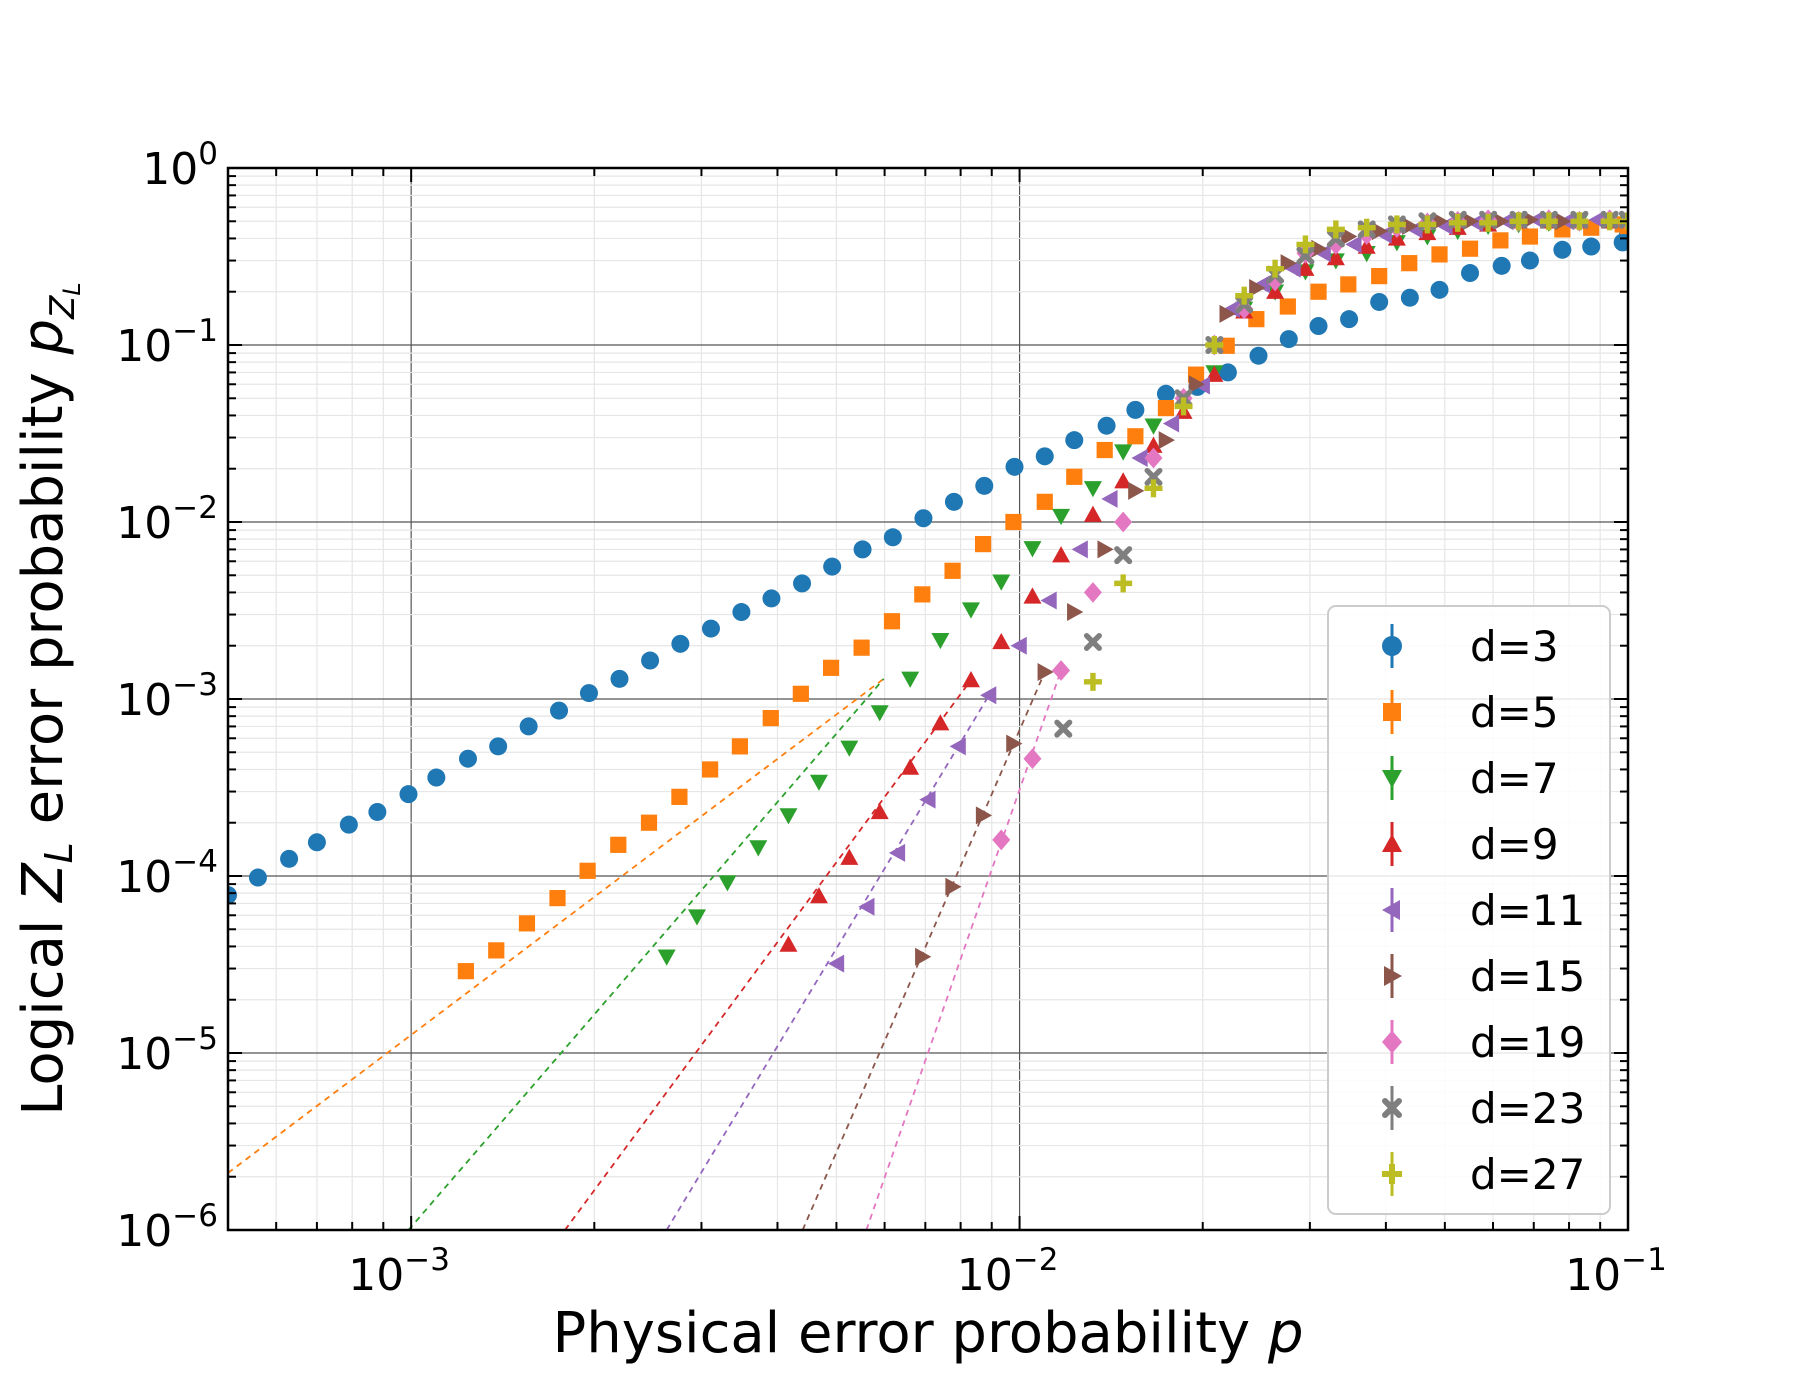 The width and height of the screenshot is (1800, 1400). What do you see at coordinates (72, 288) in the screenshot?
I see `y-axis-label-sub-3: L` at bounding box center [72, 288].